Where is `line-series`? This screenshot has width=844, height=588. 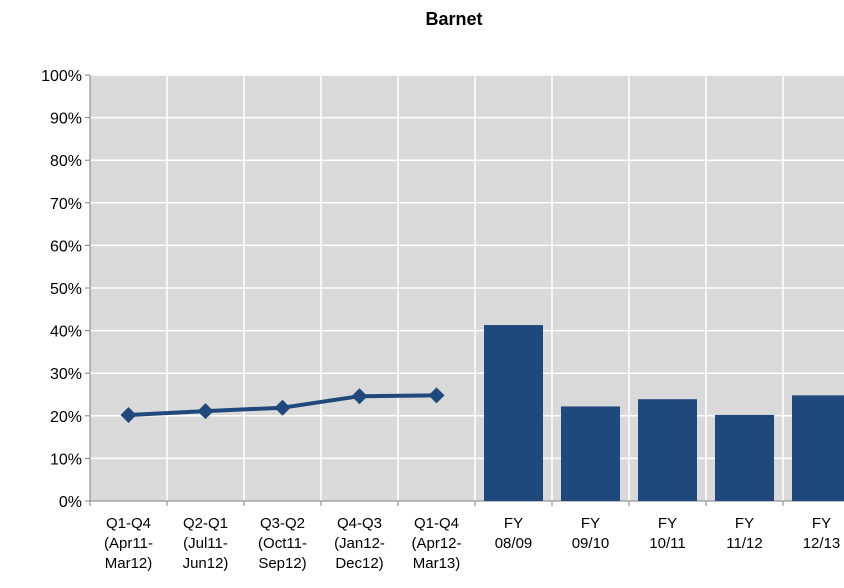
line-series is located at coordinates (282, 405).